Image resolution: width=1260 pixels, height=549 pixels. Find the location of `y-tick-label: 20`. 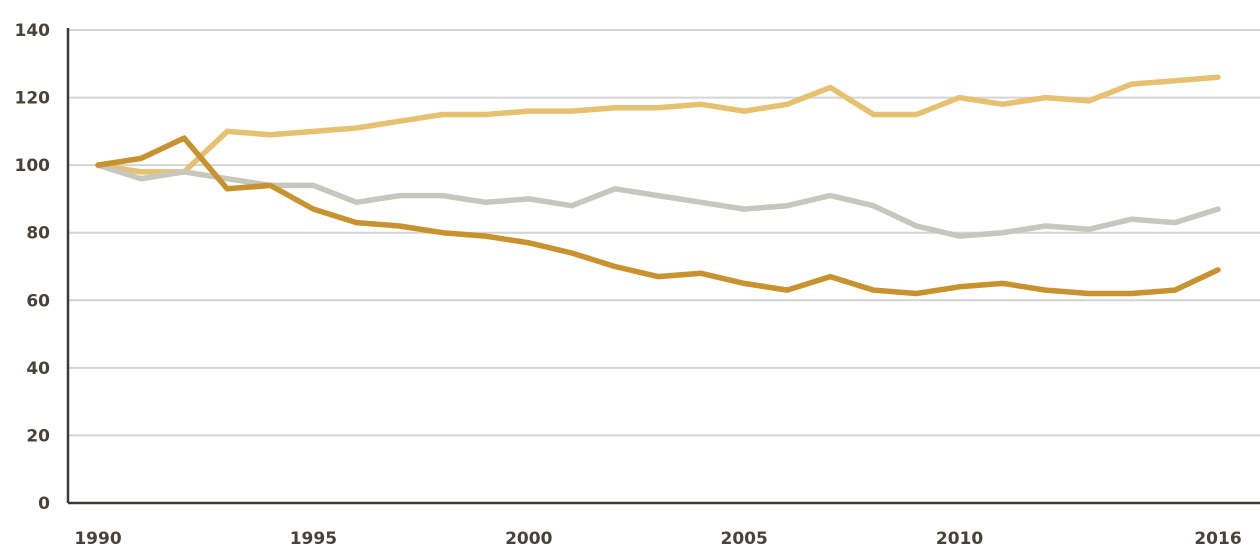

y-tick-label: 20 is located at coordinates (38, 436).